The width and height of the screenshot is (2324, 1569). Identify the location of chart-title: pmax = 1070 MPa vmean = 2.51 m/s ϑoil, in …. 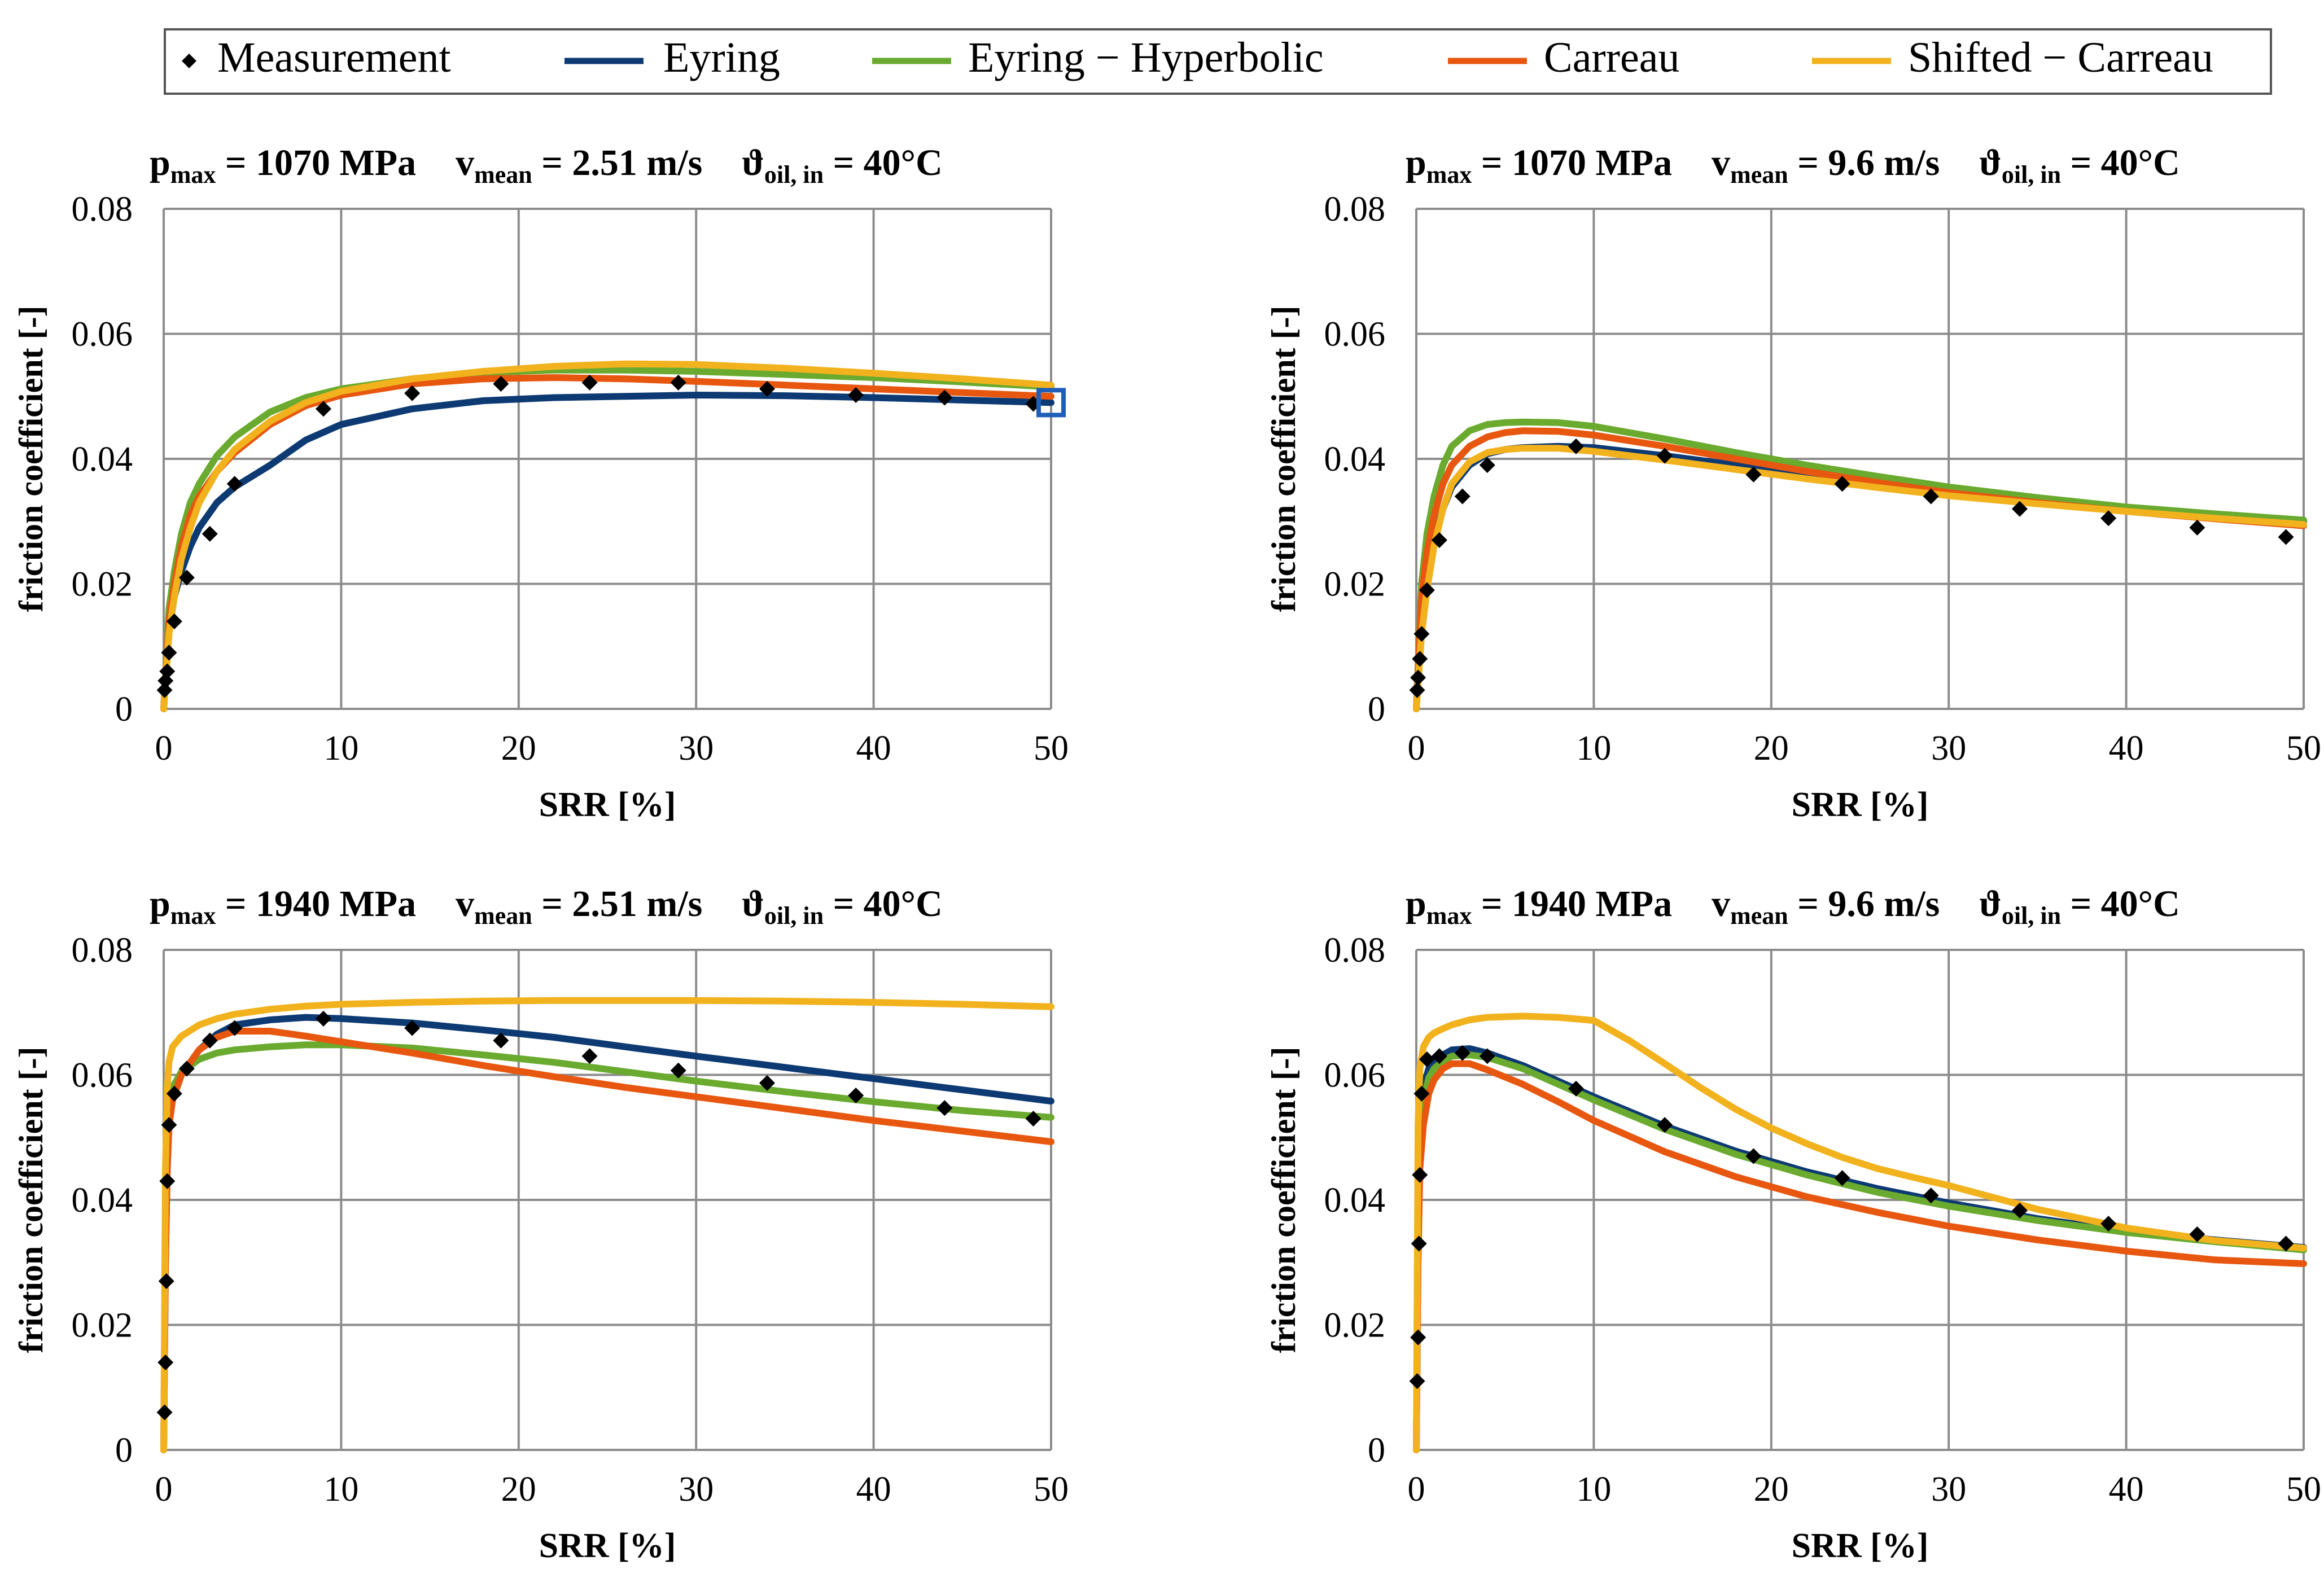
(546, 165).